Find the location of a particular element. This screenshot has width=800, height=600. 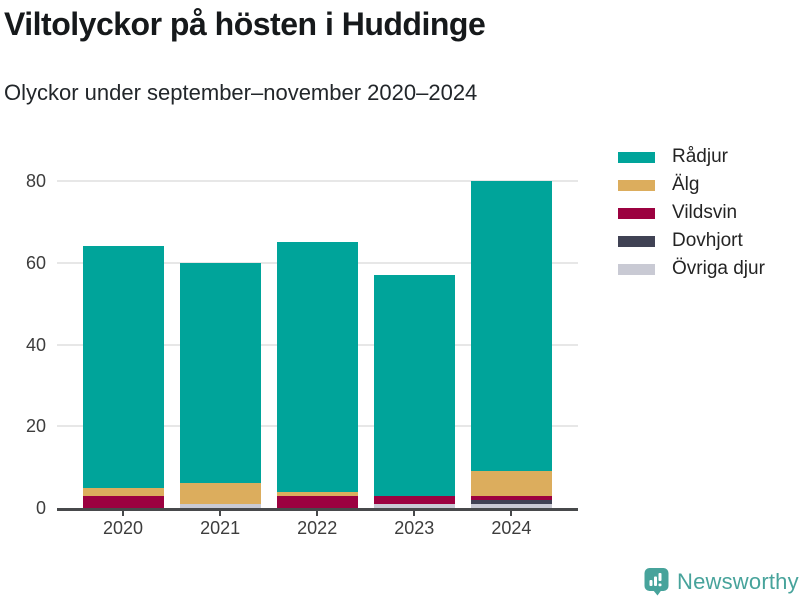

x-tick-label-2021: 2021 is located at coordinates (220, 528).